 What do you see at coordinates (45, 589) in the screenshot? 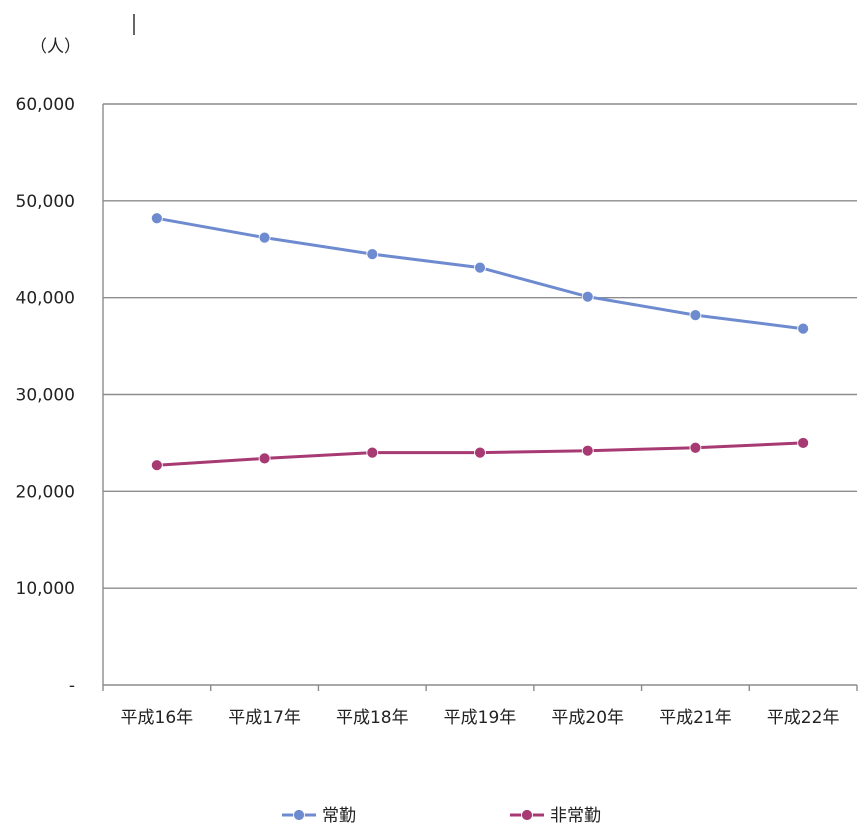
I see `y-tick-label: 10,000` at bounding box center [45, 589].